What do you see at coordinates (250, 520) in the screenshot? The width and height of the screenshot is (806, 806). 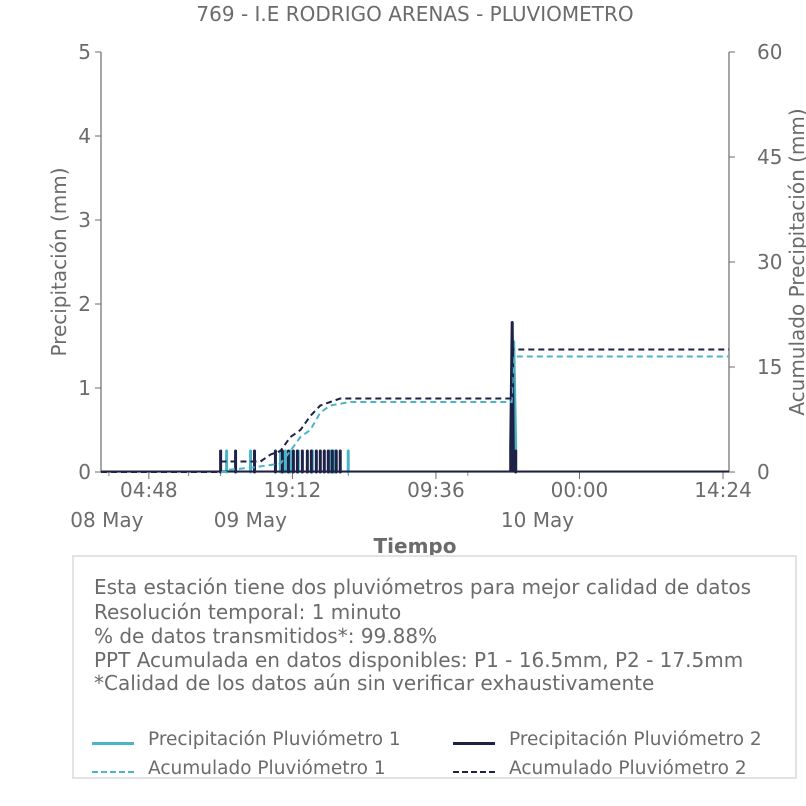 I see `x-tick-date-label: 09 May` at bounding box center [250, 520].